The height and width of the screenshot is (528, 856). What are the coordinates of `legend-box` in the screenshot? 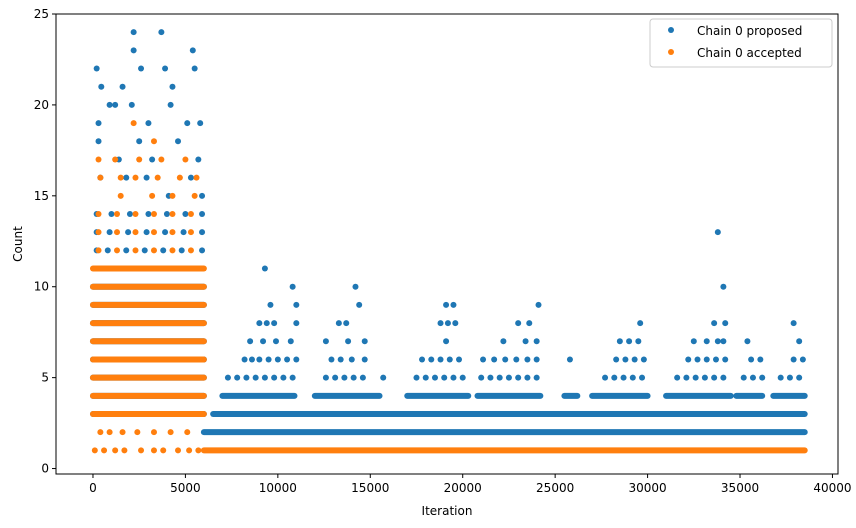 It's located at (741, 43).